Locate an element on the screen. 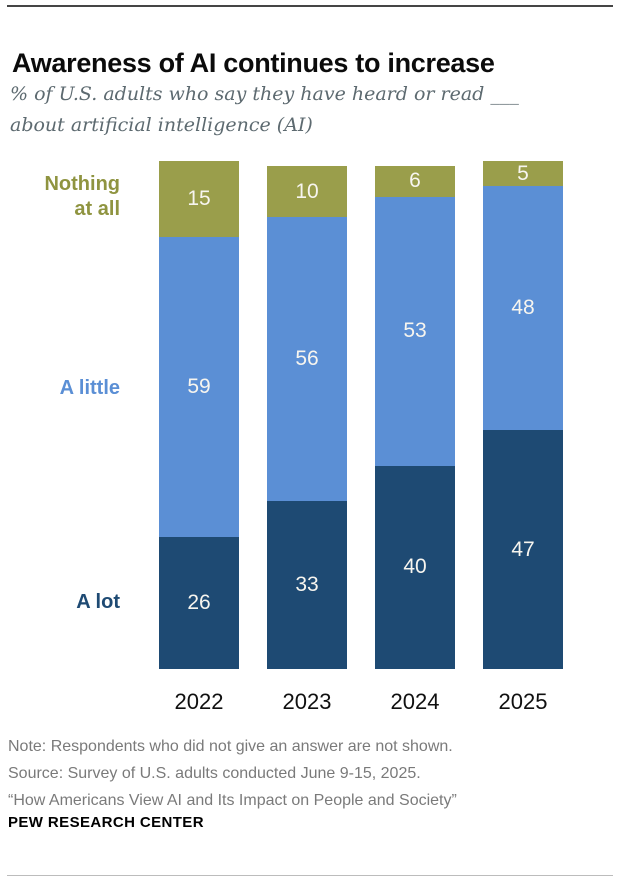 The height and width of the screenshot is (886, 620). bar-segment-nothing-at-all: 5 is located at coordinates (523, 174).